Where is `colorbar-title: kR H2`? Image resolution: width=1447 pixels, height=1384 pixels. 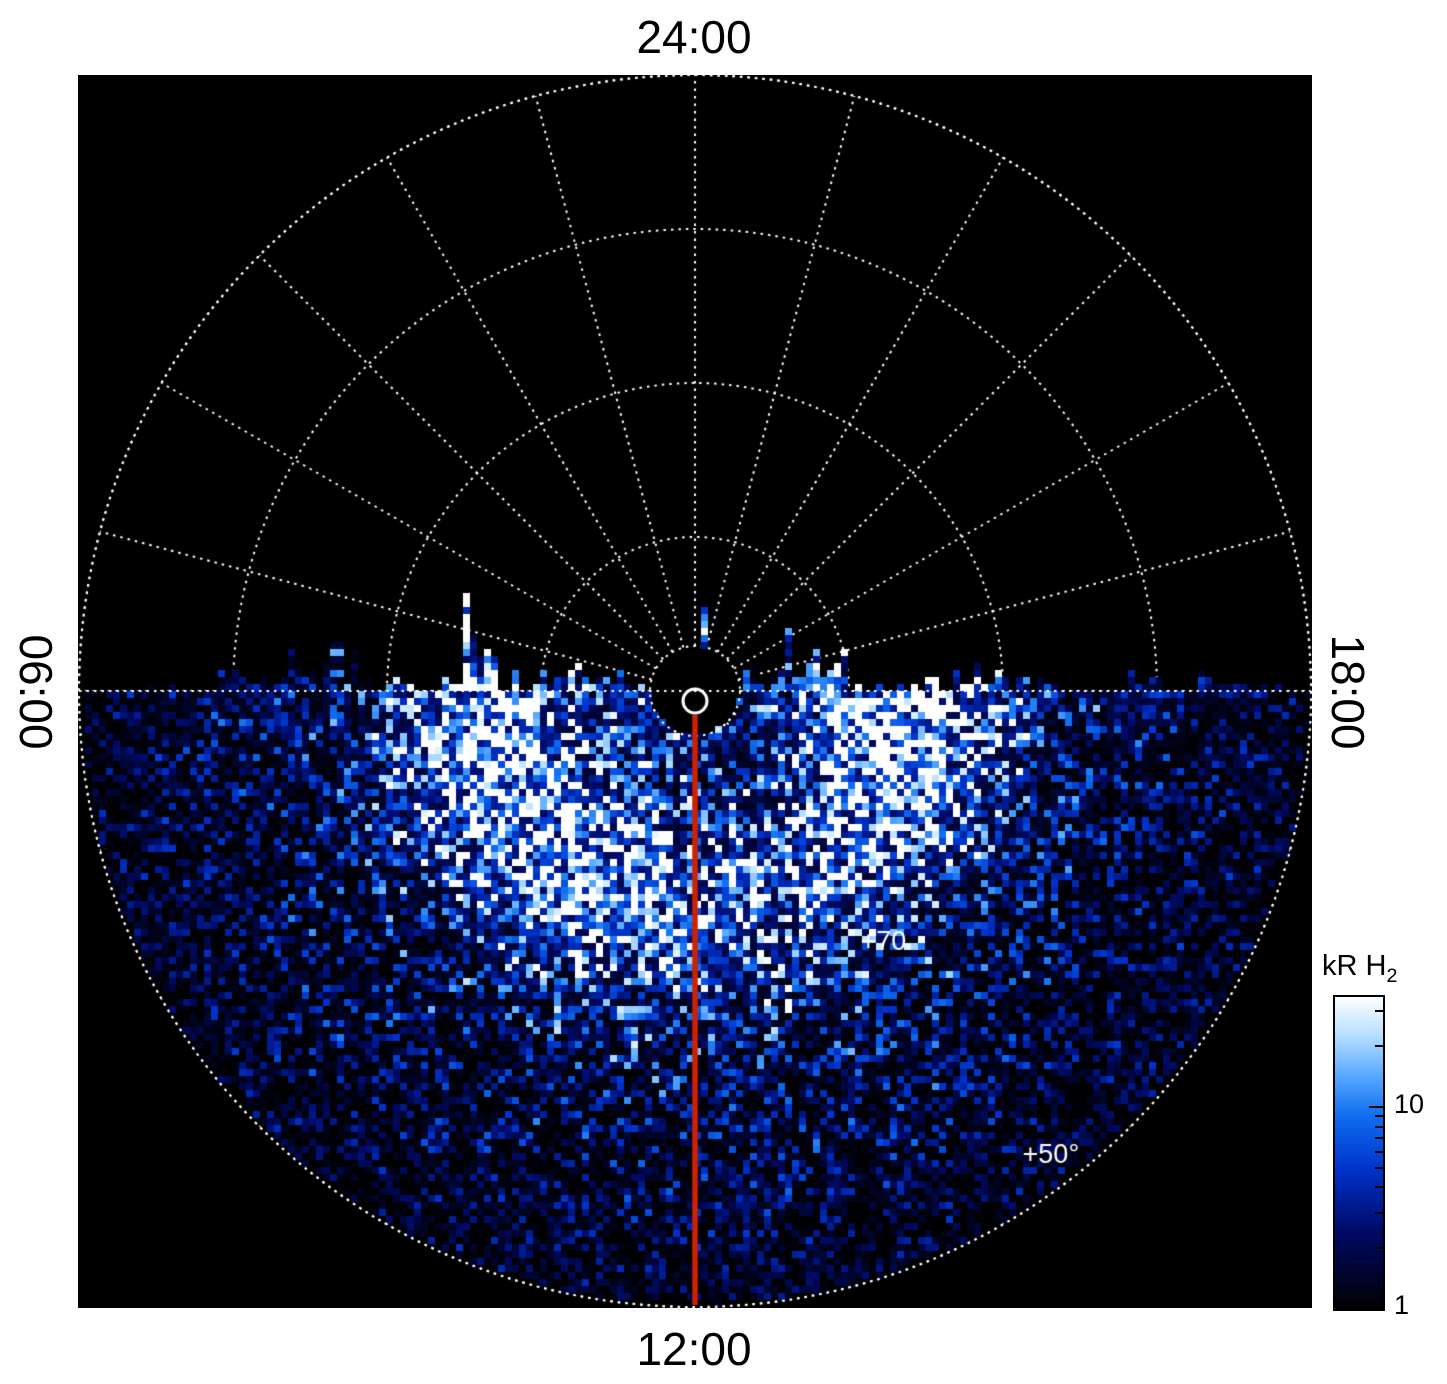 colorbar-title: kR H2 is located at coordinates (1359, 969).